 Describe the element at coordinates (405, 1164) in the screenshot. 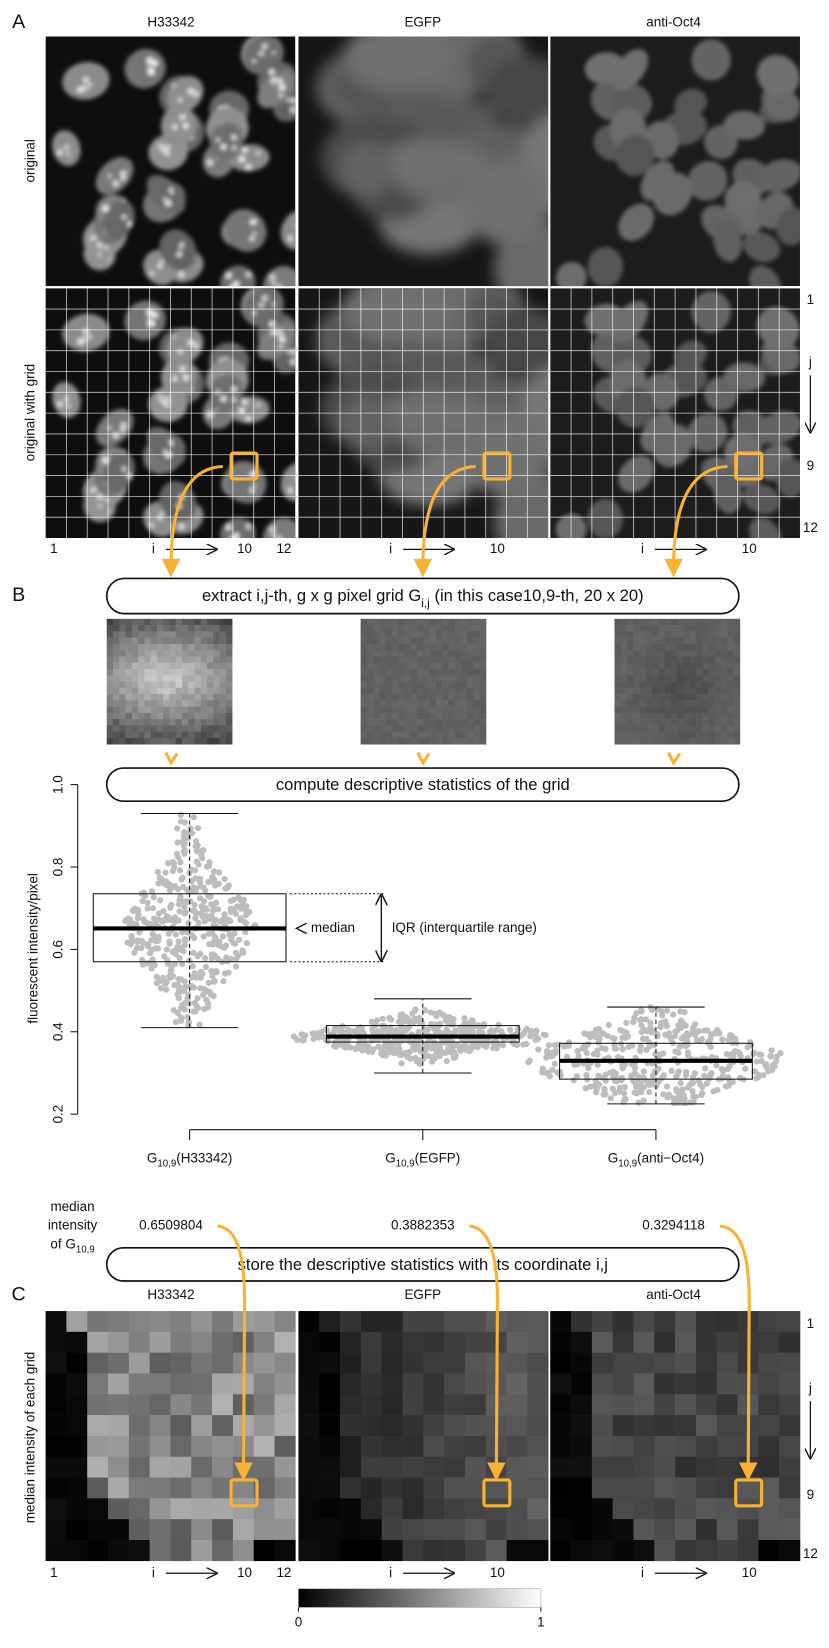

I see `subscript: 10,9` at that location.